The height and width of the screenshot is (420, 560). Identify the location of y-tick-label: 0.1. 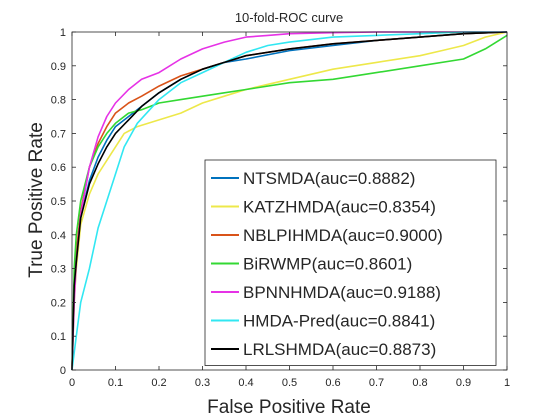
(58, 337).